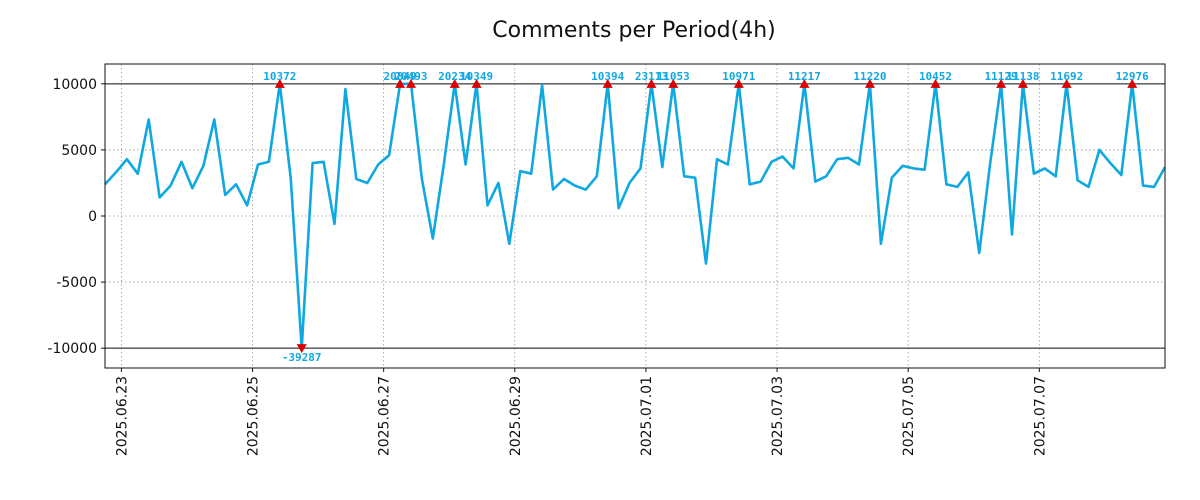 This screenshot has height=500, width=1200. Describe the element at coordinates (651, 76) in the screenshot. I see `data-label: 23113` at that location.